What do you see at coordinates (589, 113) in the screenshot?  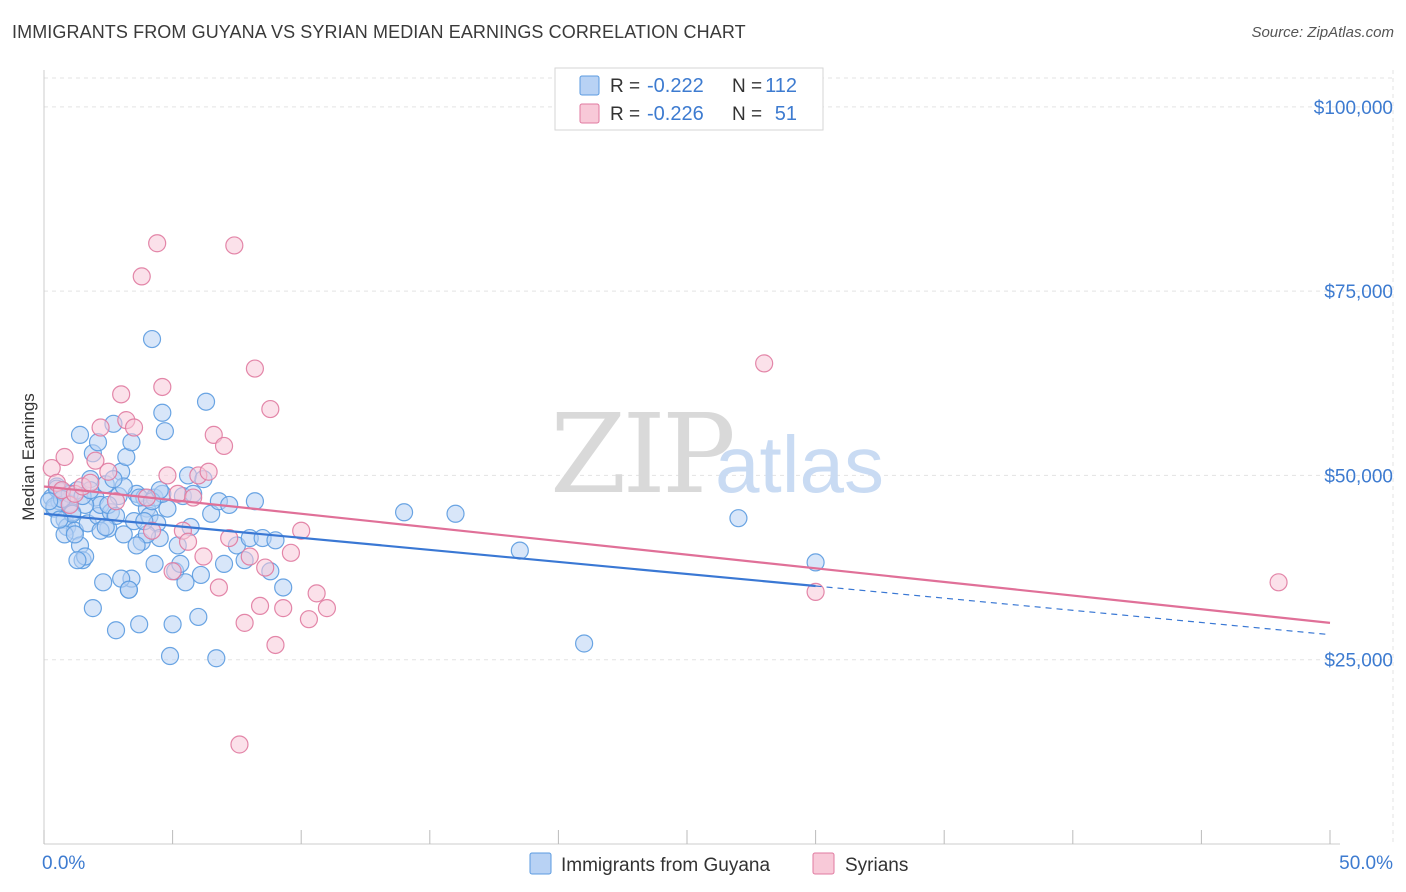 I see `legend-swatch-syrians` at bounding box center [589, 113].